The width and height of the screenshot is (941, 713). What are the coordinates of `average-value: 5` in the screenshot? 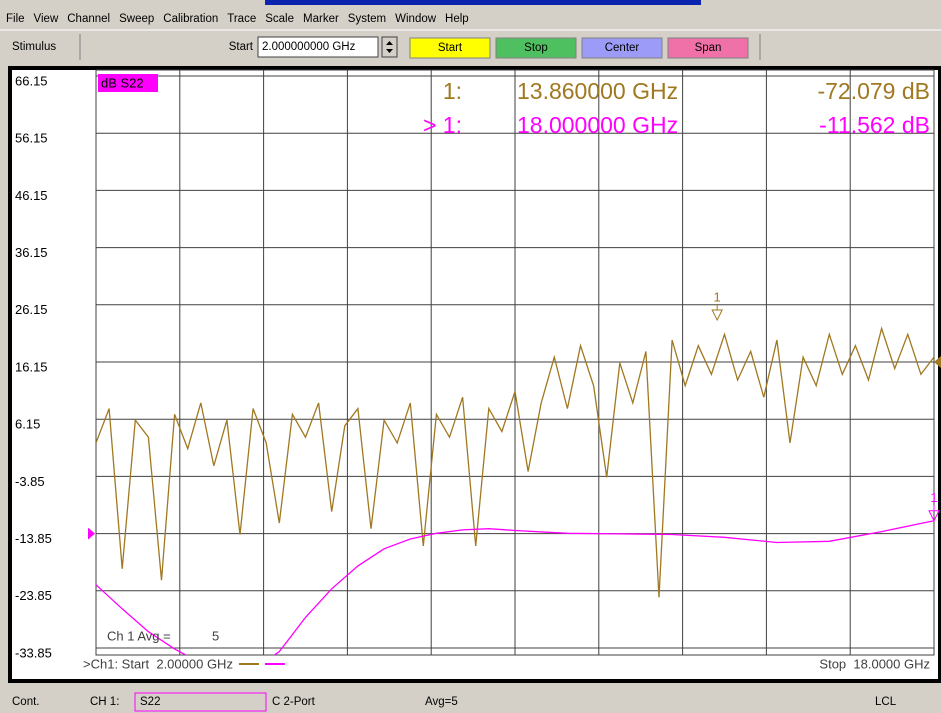 It's located at (215, 635).